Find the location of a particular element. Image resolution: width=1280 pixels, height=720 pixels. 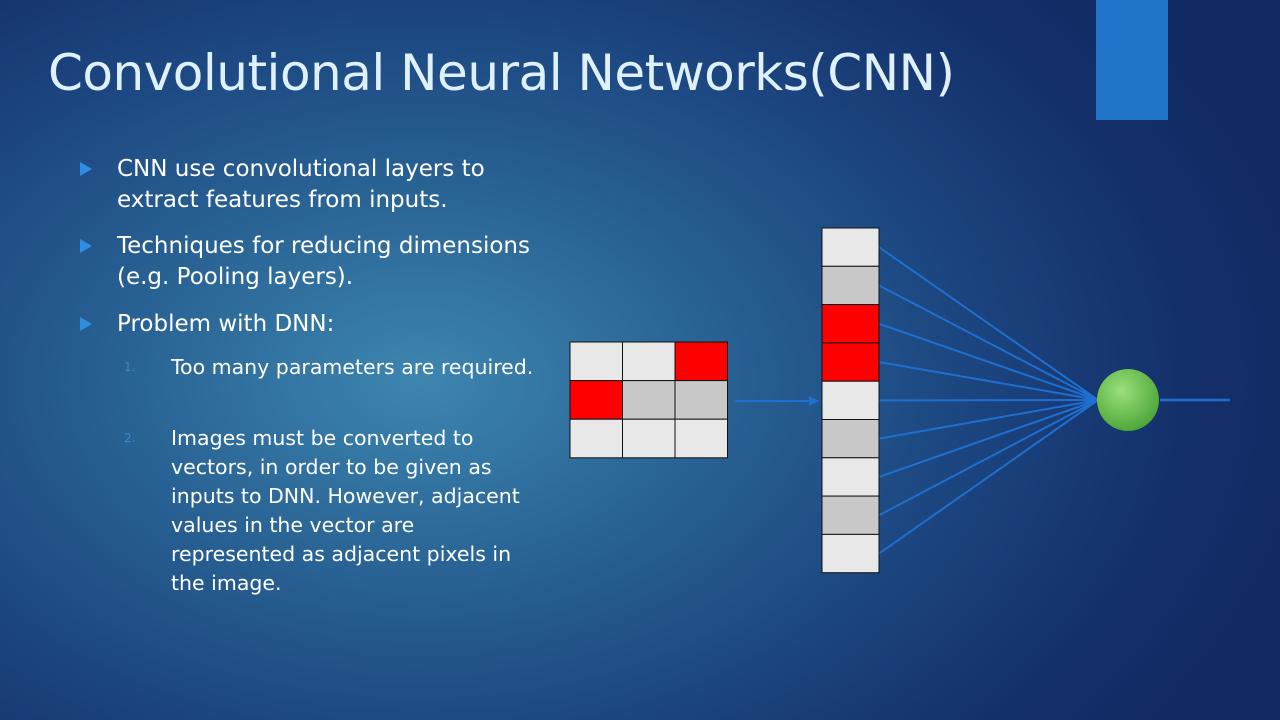

bullet-item: Problem with DNN: is located at coordinates (315, 324).